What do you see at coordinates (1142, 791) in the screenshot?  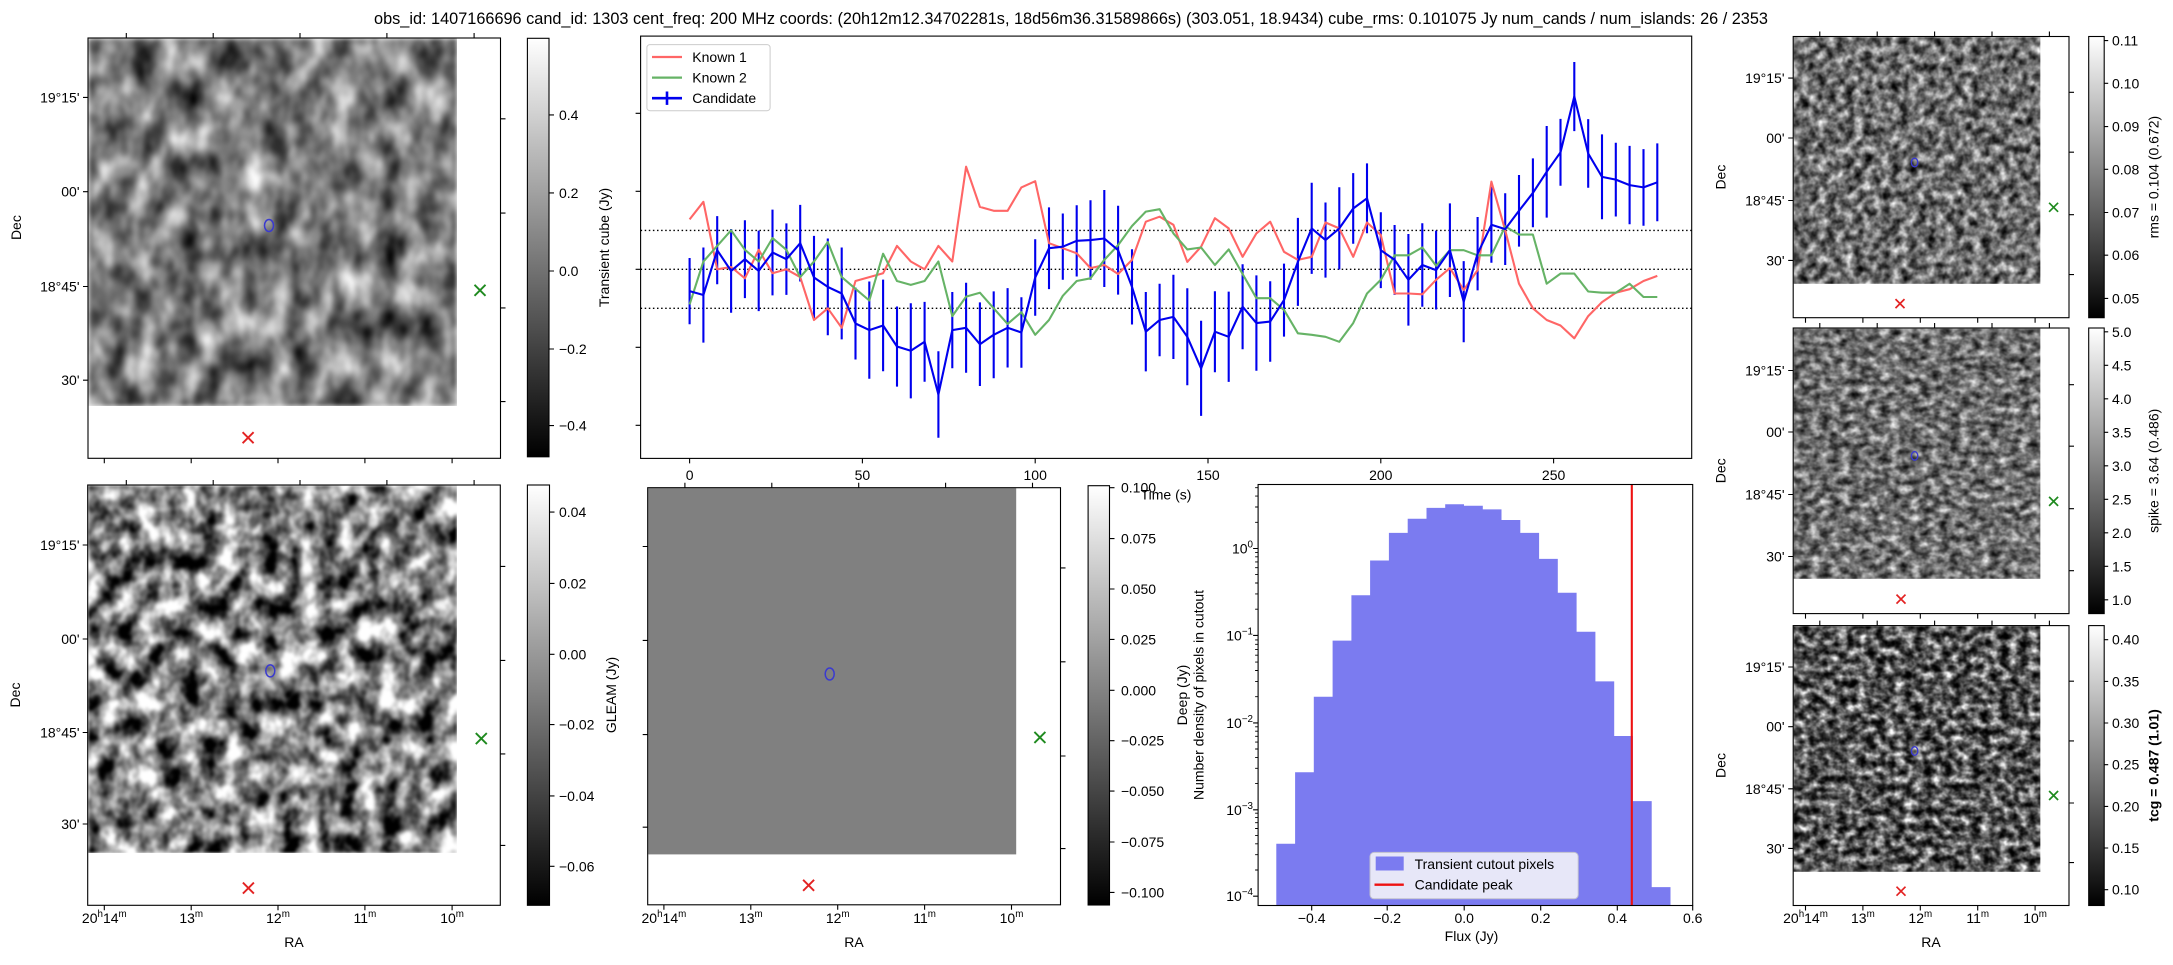 I see `svg-text: −0.050` at bounding box center [1142, 791].